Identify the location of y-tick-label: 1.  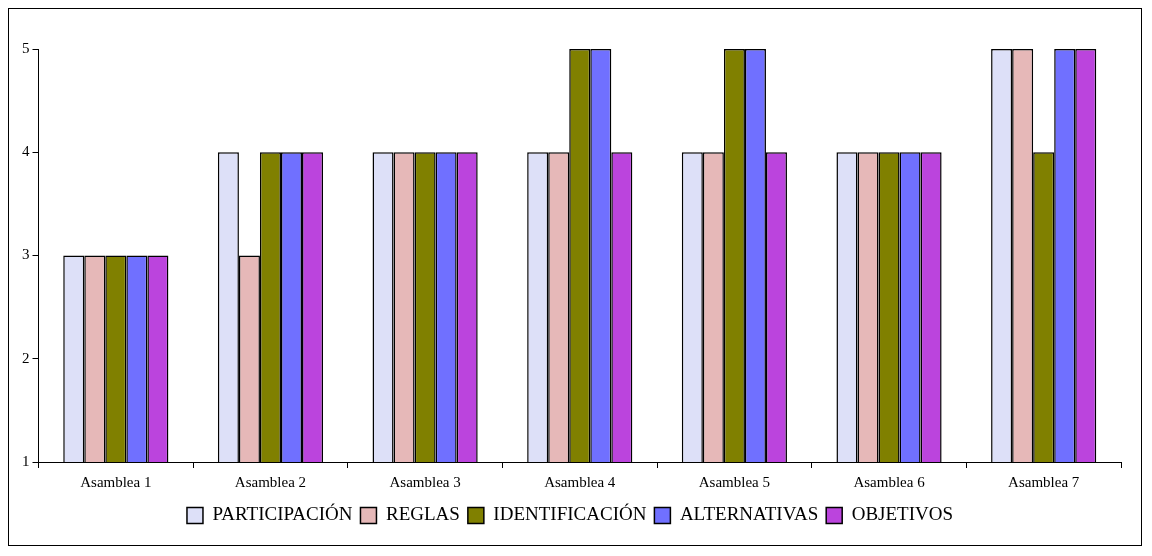
(26, 460).